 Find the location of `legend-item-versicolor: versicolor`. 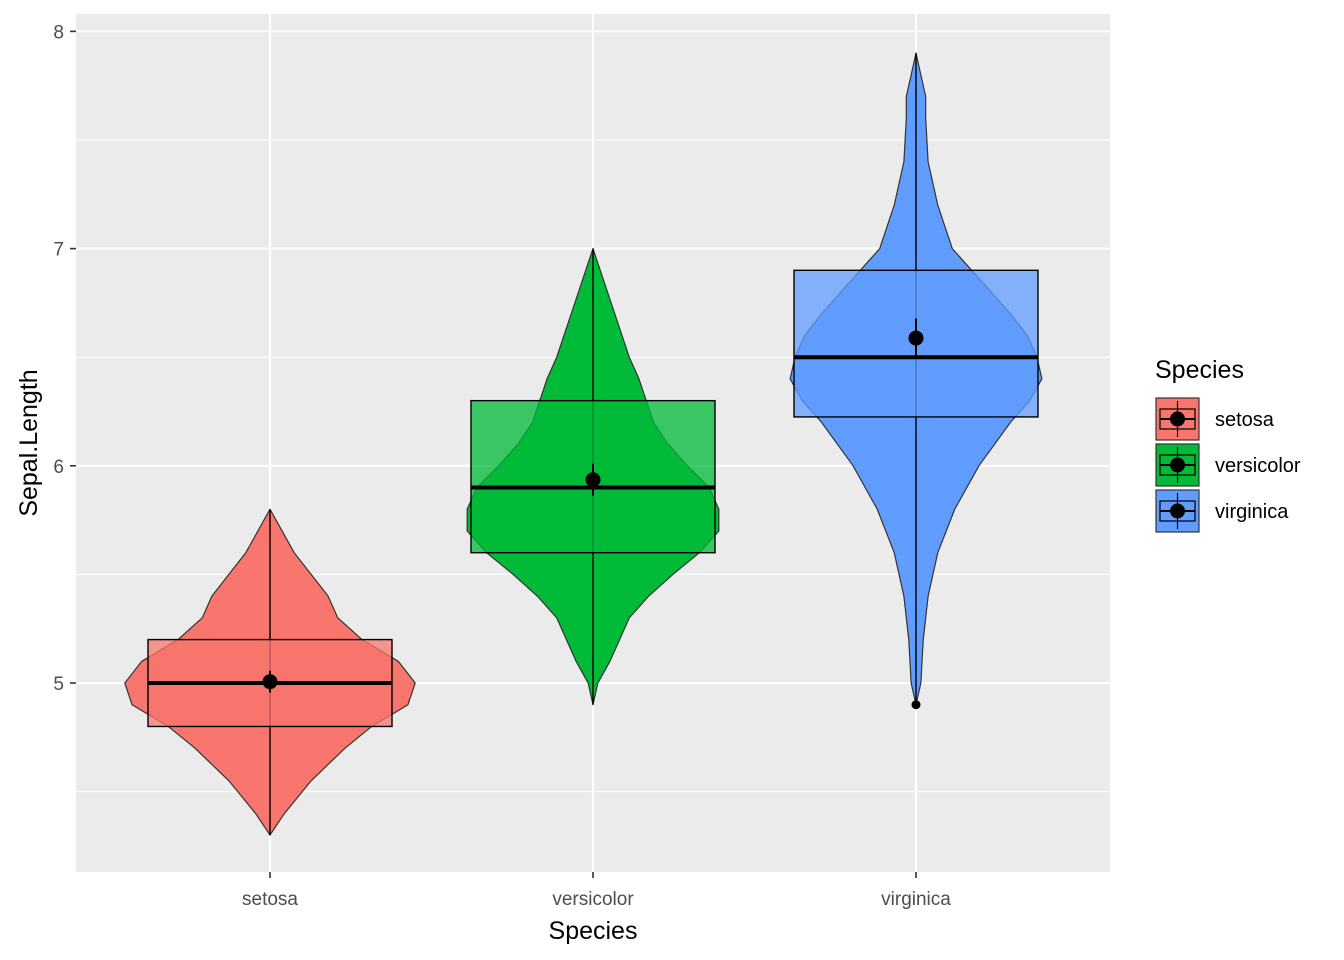

legend-item-versicolor: versicolor is located at coordinates (1228, 465).